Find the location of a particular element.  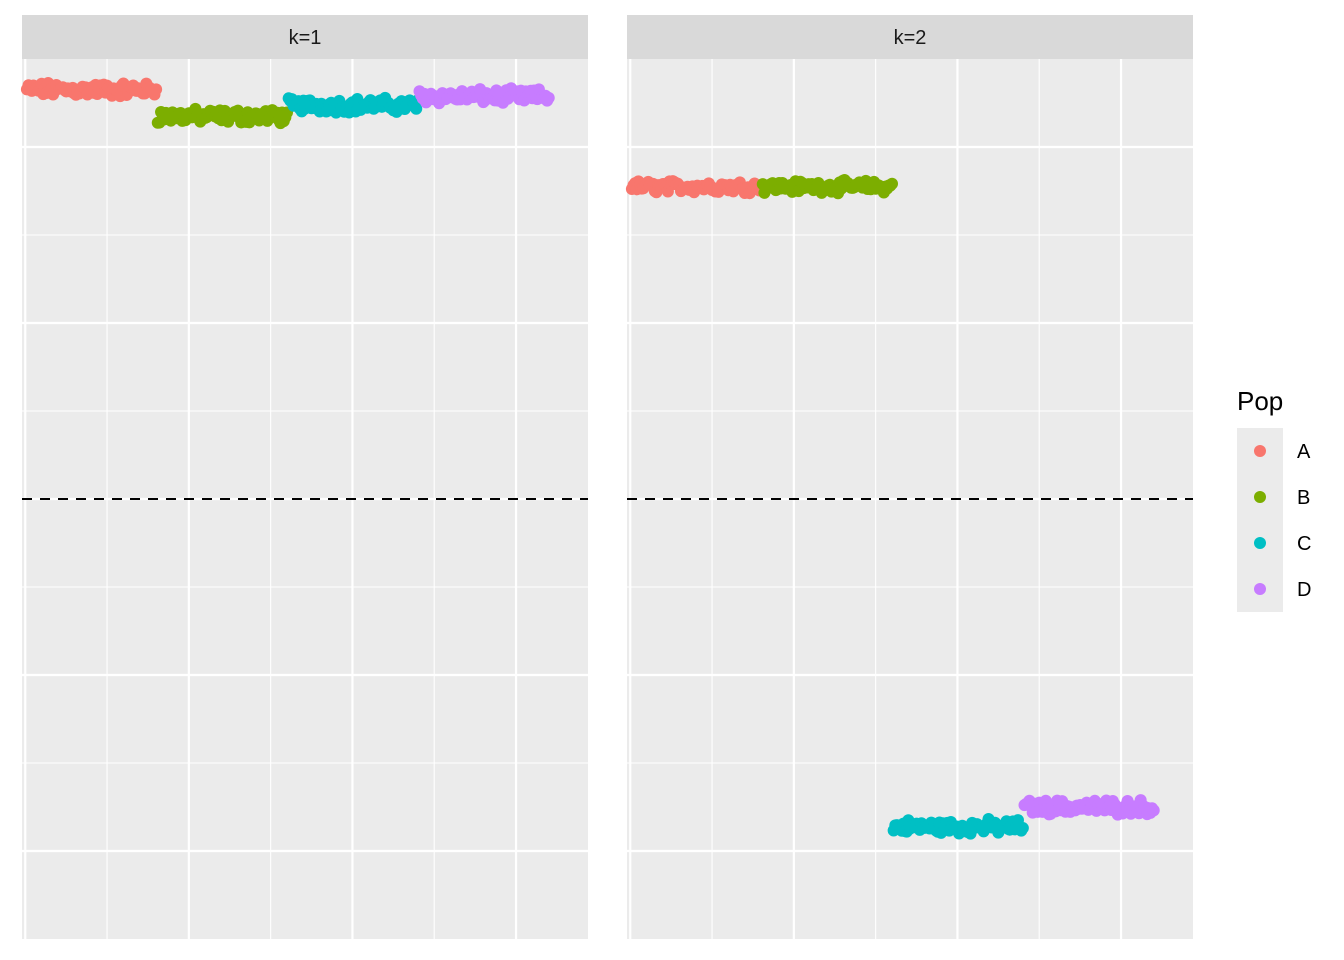

legend-label-b: B is located at coordinates (1303, 498).